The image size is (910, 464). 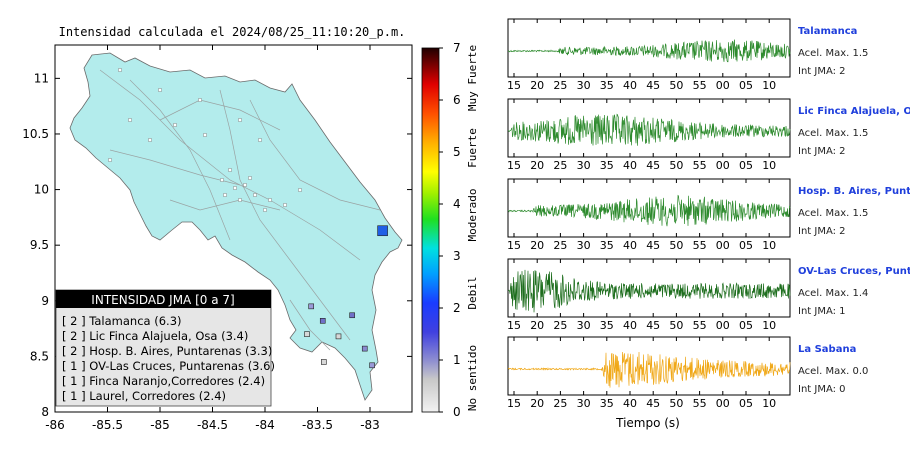 What do you see at coordinates (45, 301) in the screenshot?
I see `map-ytick-label: 9` at bounding box center [45, 301].